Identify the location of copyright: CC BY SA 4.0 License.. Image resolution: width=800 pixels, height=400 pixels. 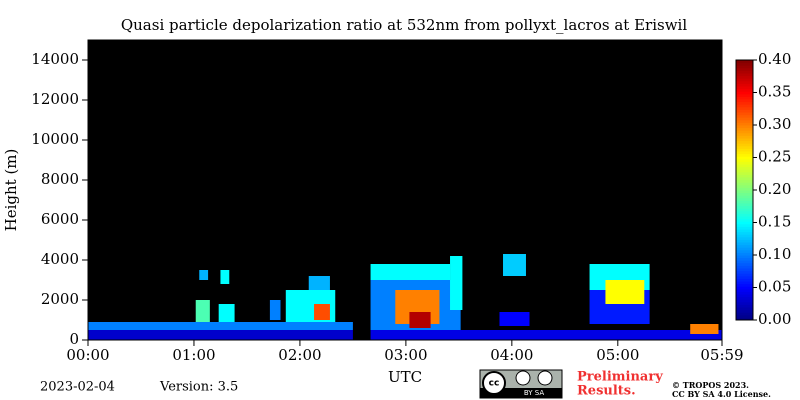
(721, 394).